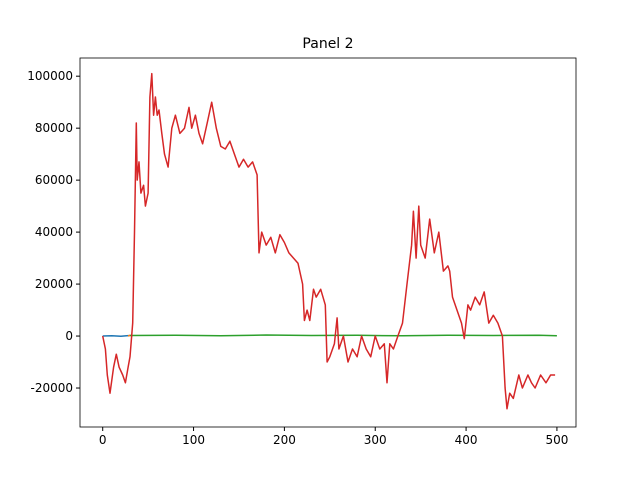 The height and width of the screenshot is (480, 640). What do you see at coordinates (327, 44) in the screenshot?
I see `chart-title: Panel 2` at bounding box center [327, 44].